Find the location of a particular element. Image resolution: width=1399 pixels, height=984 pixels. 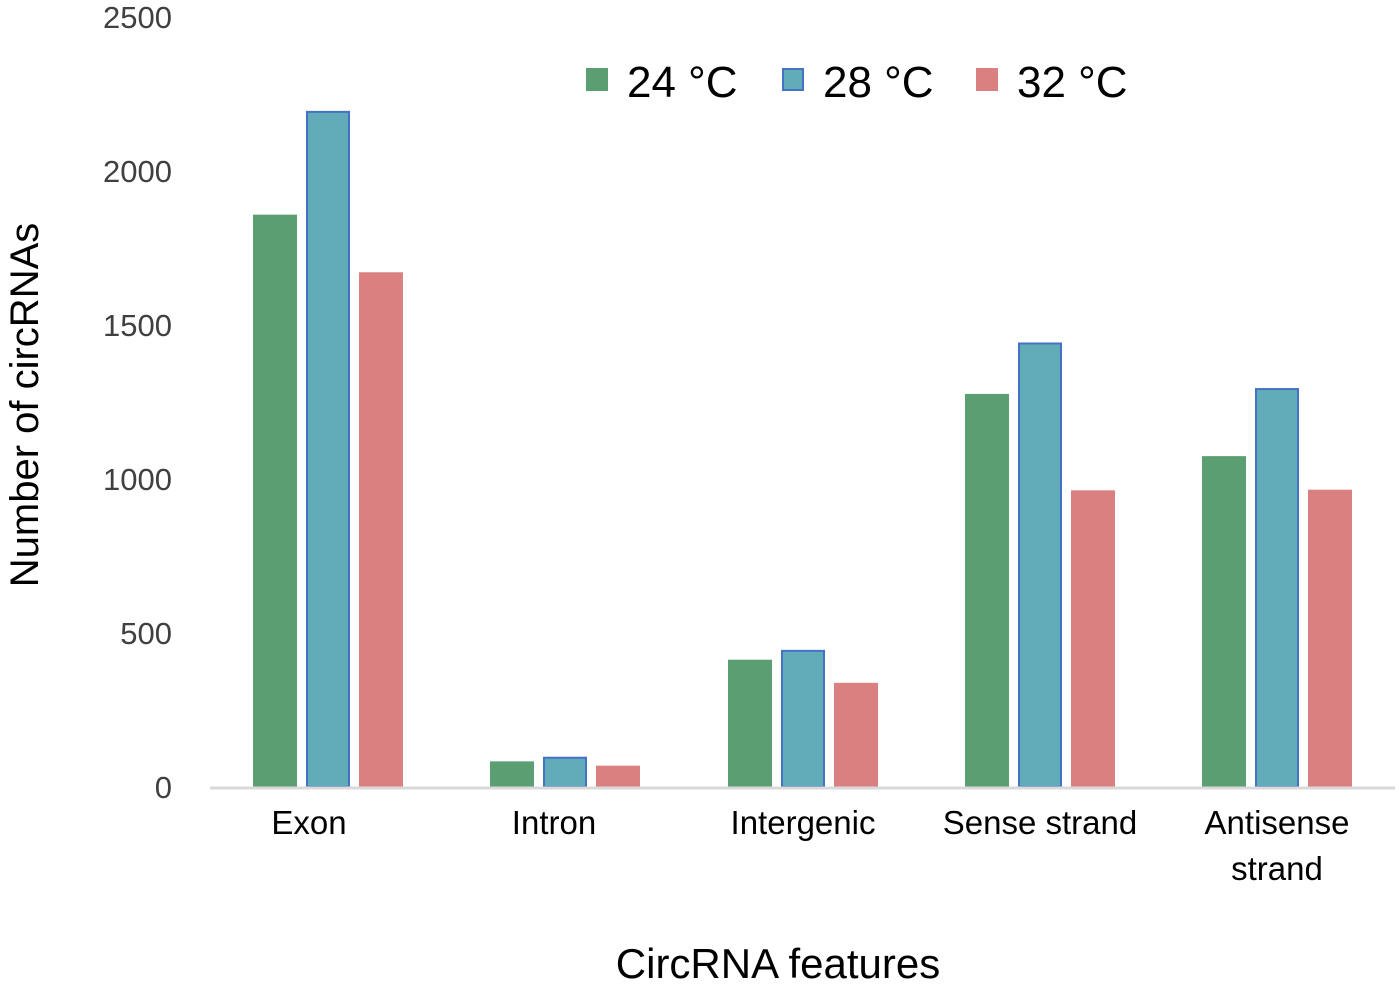

y-tick-label: 2500 is located at coordinates (137, 17).